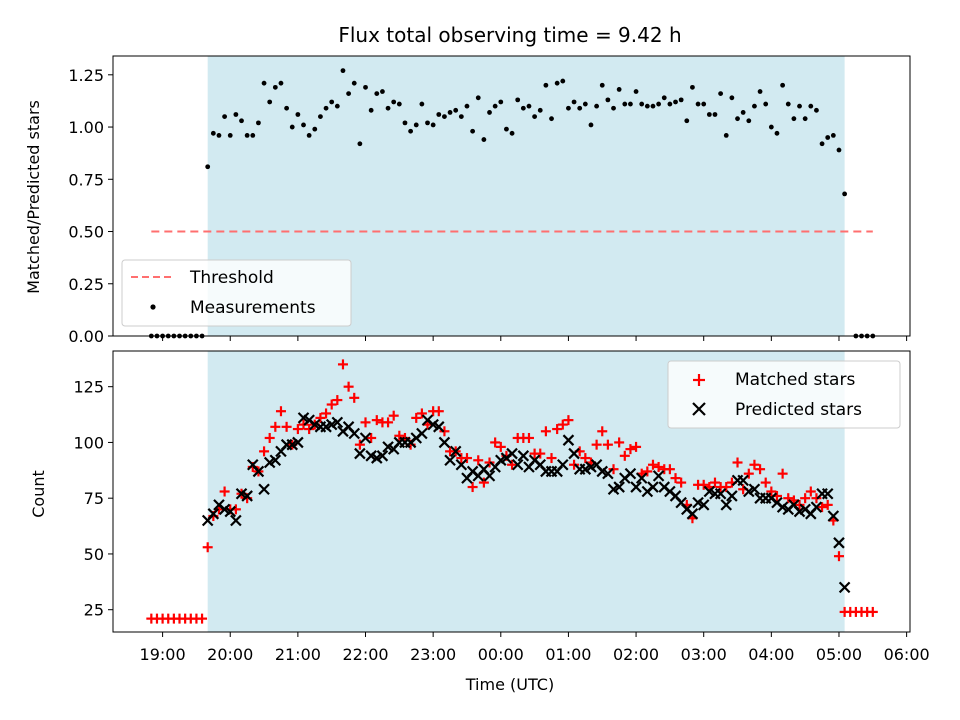 The width and height of the screenshot is (960, 720). Describe the element at coordinates (163, 654) in the screenshot. I see `bottom-x-tick-label: 19:00` at that location.